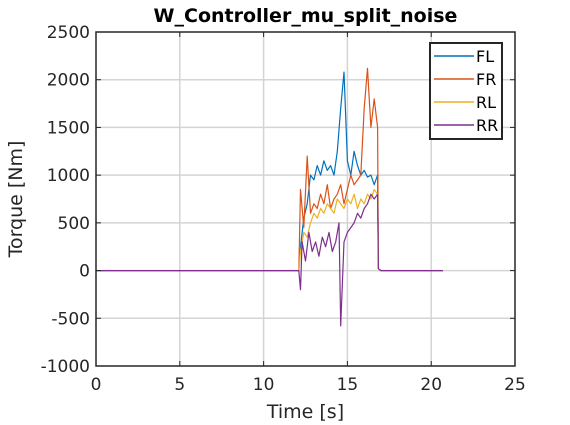 This screenshot has height=425, width=570. I want to click on y-tick-label: -1000, so click(65, 367).